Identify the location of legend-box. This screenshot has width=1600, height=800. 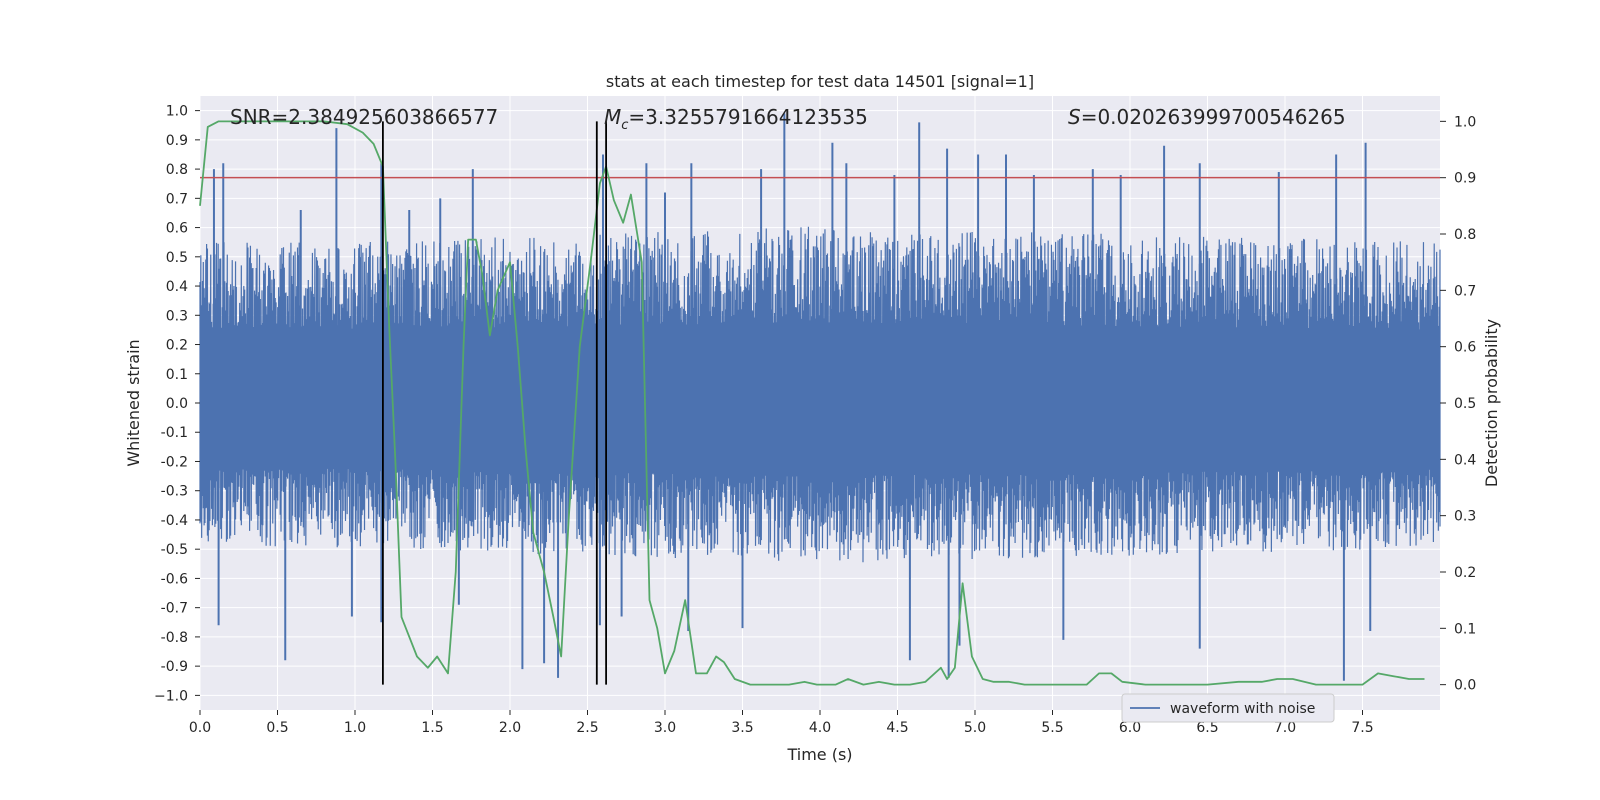
(1228, 708).